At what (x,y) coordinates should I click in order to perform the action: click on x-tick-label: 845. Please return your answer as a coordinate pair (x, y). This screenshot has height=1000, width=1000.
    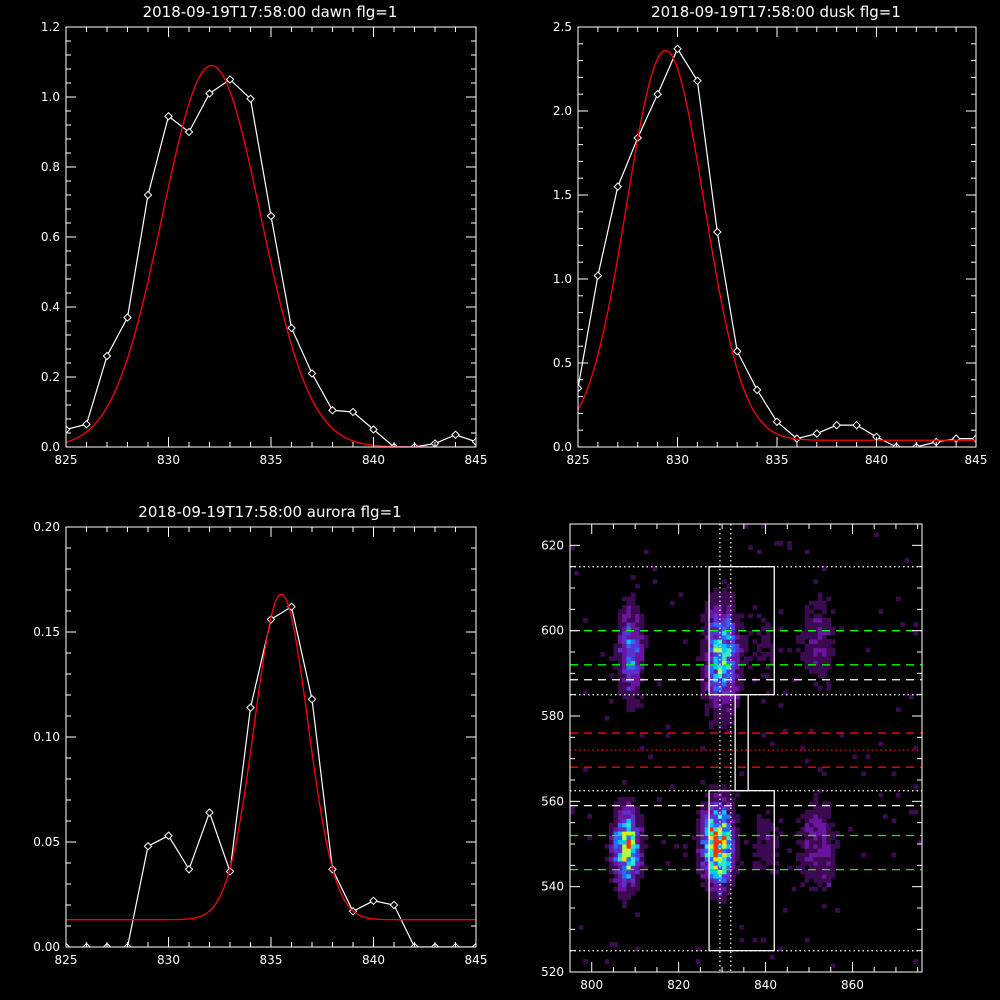
    Looking at the image, I should click on (476, 960).